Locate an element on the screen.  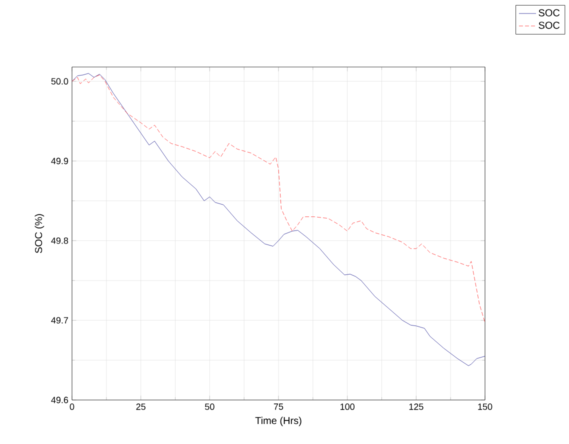
y-tick-label: 50.0 is located at coordinates (59, 81).